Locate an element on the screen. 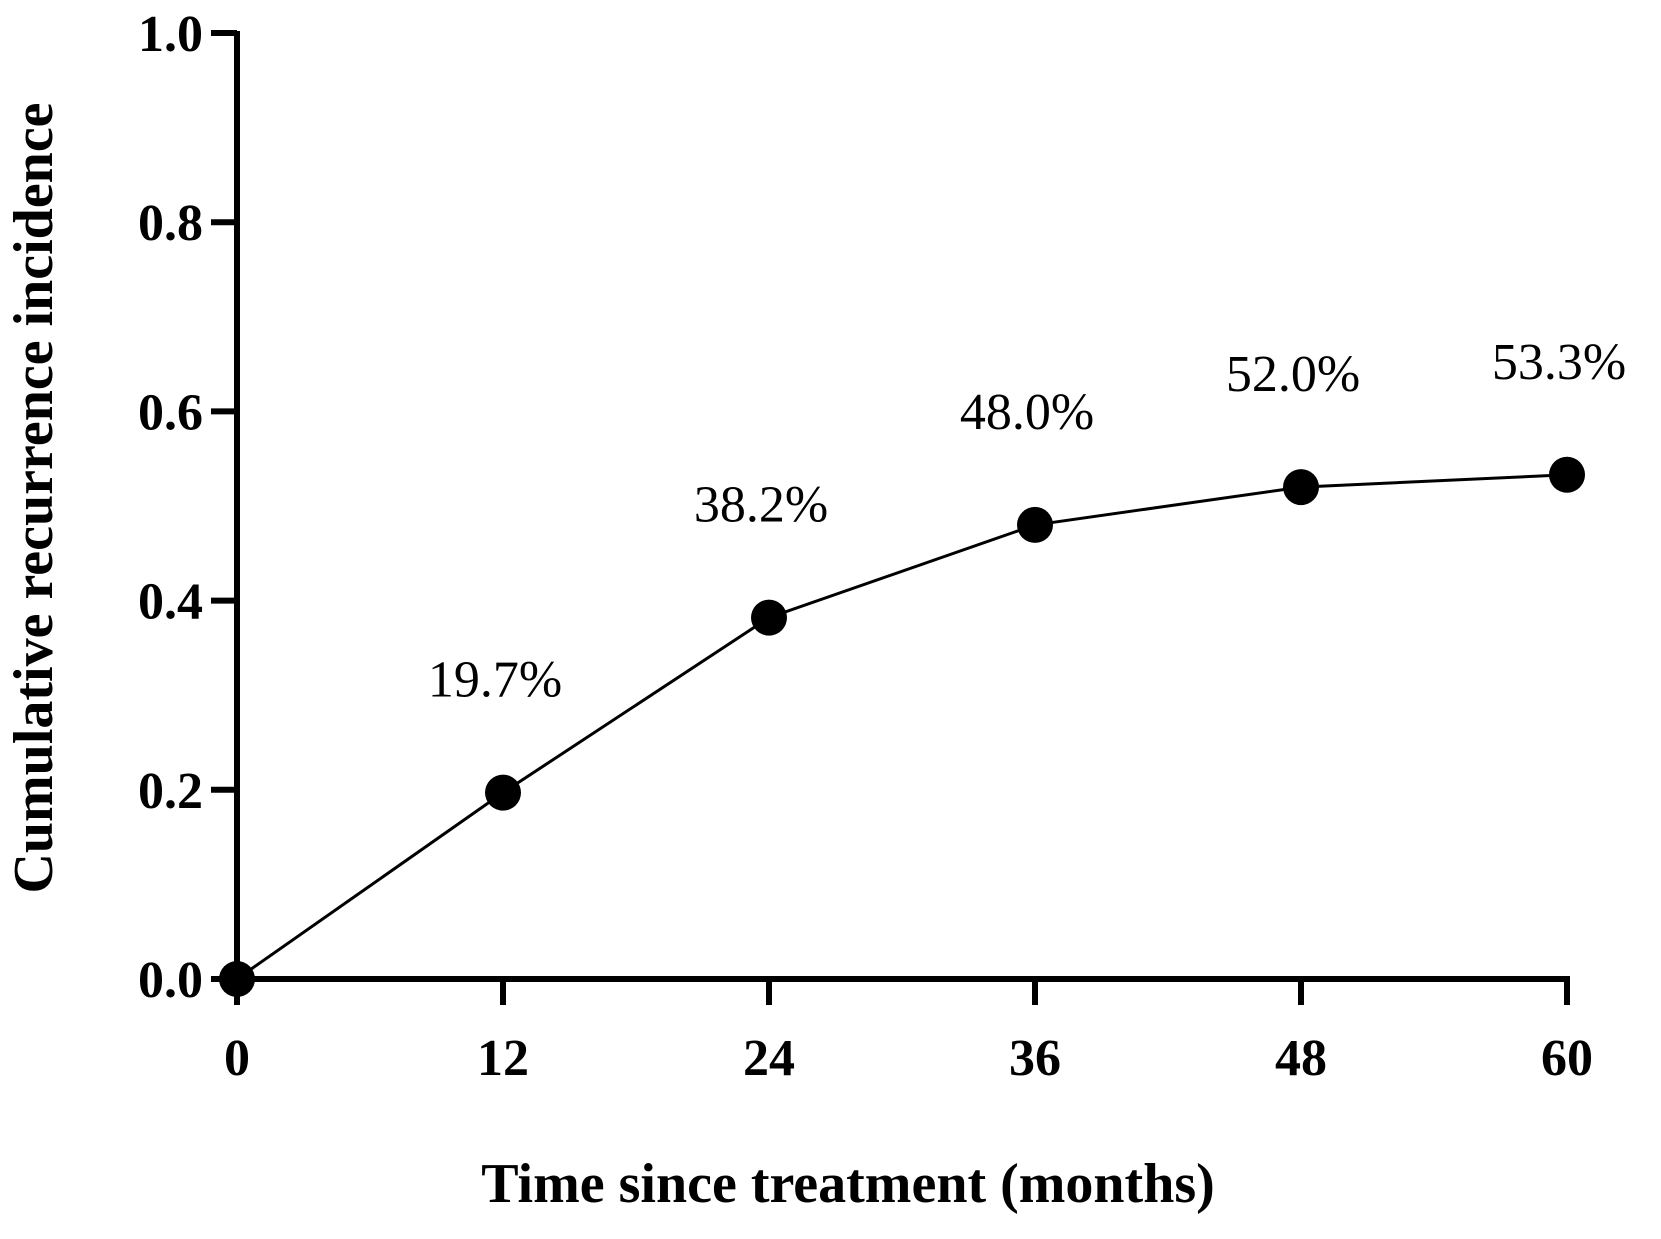 The width and height of the screenshot is (1661, 1239). data-label: 19.7% is located at coordinates (495, 680).